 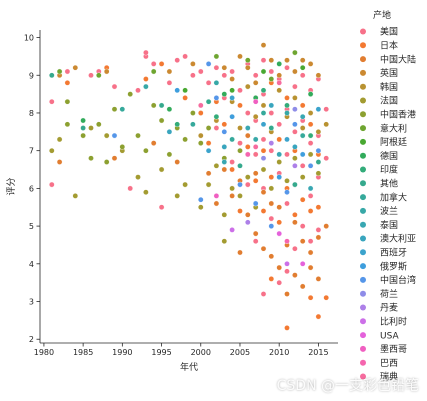 I want to click on point-日本-6, so click(x=200, y=113).